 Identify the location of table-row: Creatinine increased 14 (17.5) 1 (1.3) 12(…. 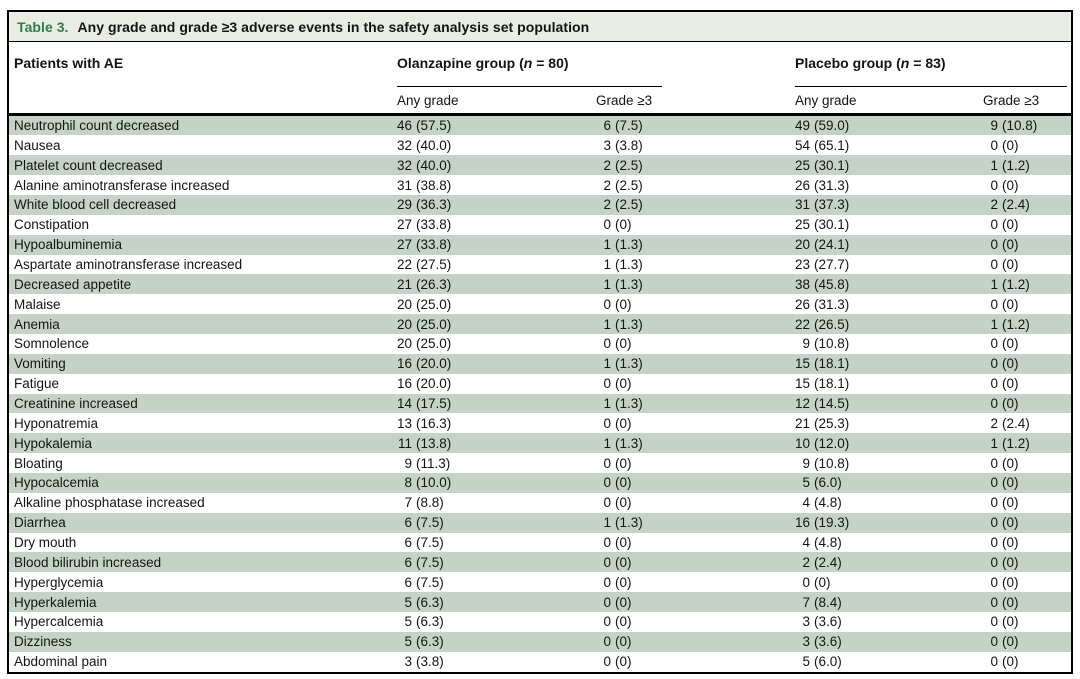
(540, 403).